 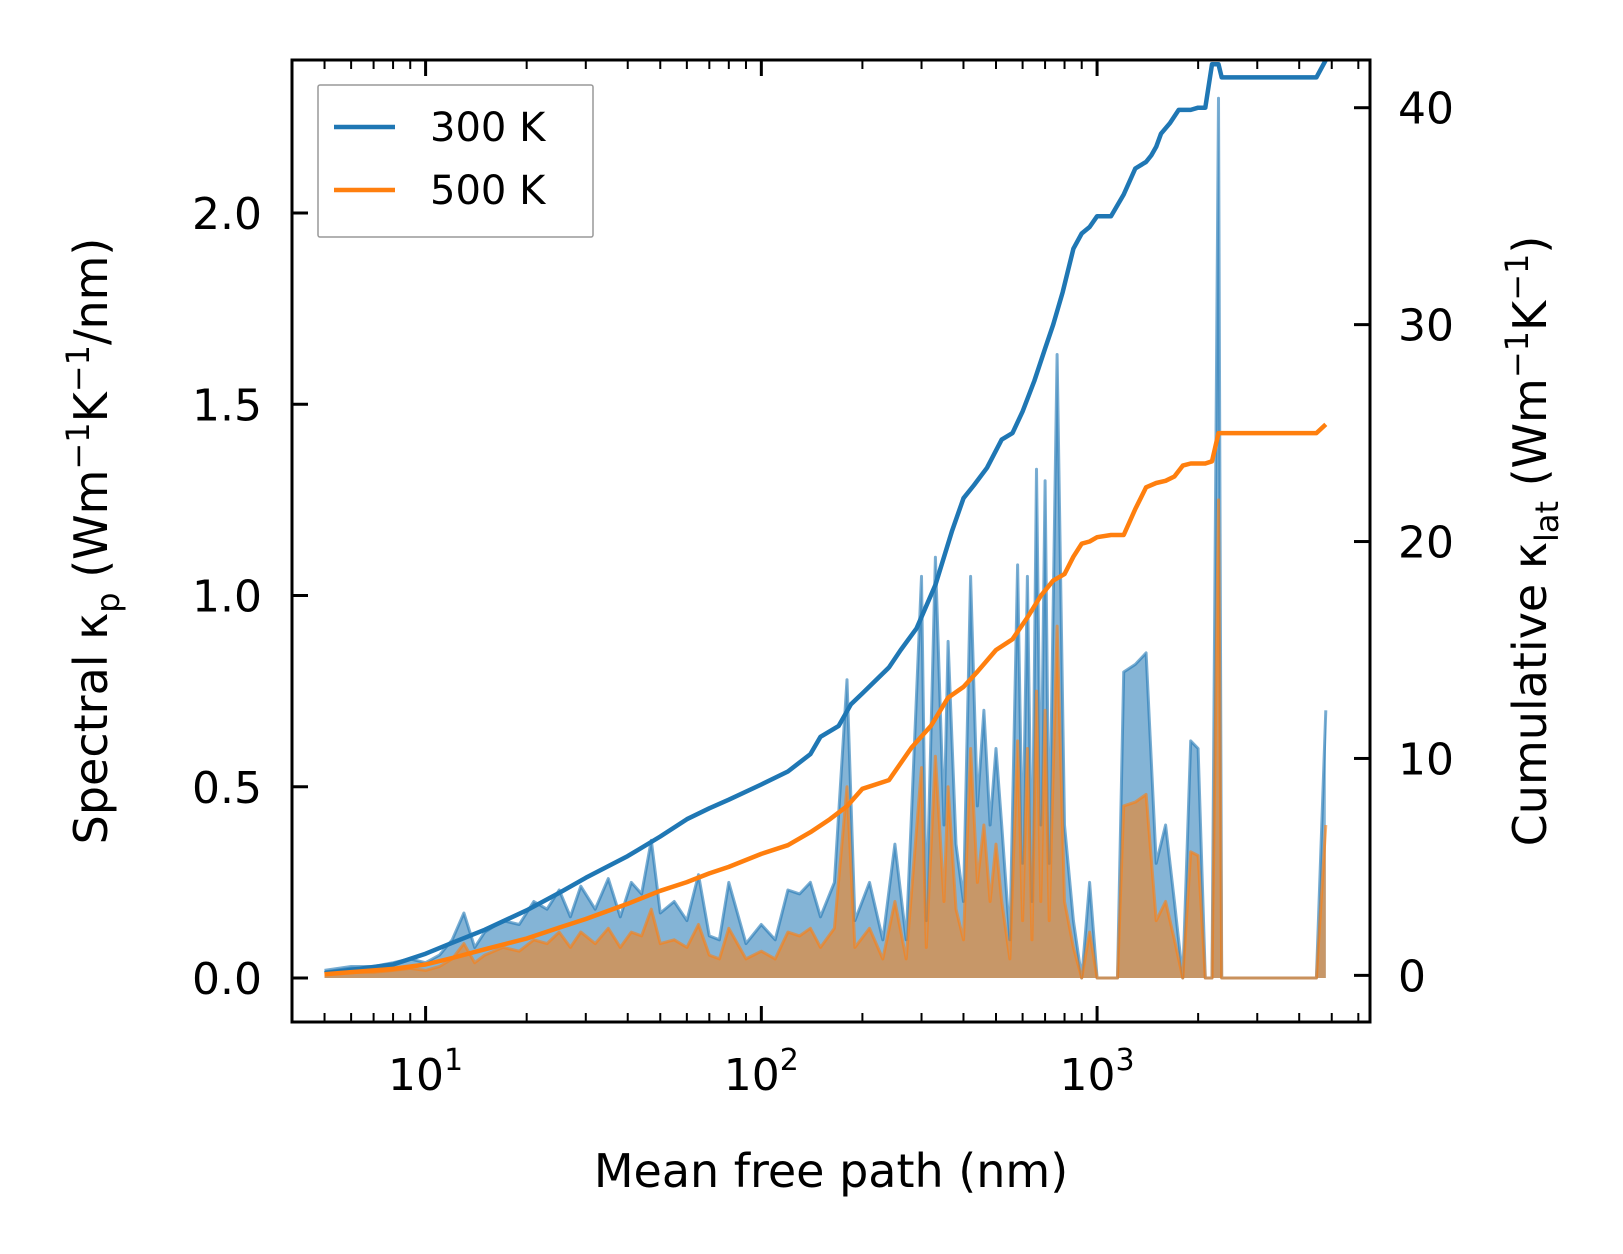 What do you see at coordinates (227, 788) in the screenshot?
I see `y-left-tick-label: 0.5` at bounding box center [227, 788].